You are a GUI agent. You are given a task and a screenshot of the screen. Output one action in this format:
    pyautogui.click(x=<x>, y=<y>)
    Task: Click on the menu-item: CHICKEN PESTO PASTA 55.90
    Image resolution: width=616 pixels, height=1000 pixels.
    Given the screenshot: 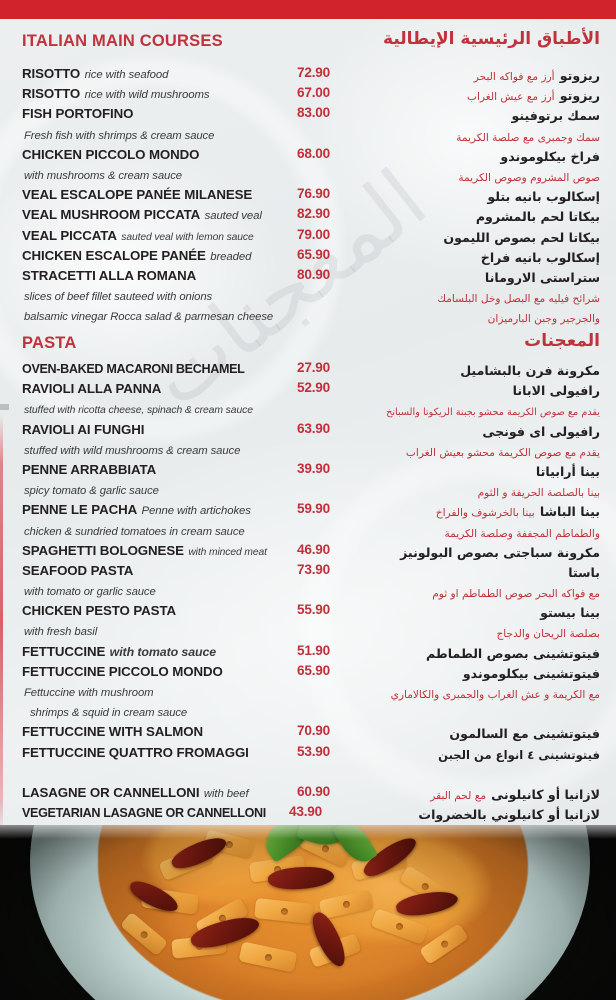 What is the action you would take?
    pyautogui.click(x=168, y=612)
    